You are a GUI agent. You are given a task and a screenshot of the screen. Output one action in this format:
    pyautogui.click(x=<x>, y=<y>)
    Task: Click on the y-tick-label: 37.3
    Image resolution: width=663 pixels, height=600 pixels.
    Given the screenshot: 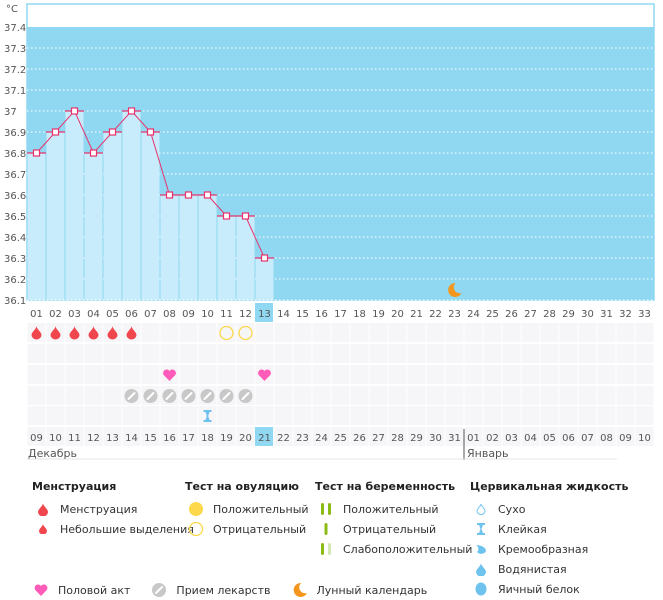 What is the action you would take?
    pyautogui.click(x=15, y=49)
    